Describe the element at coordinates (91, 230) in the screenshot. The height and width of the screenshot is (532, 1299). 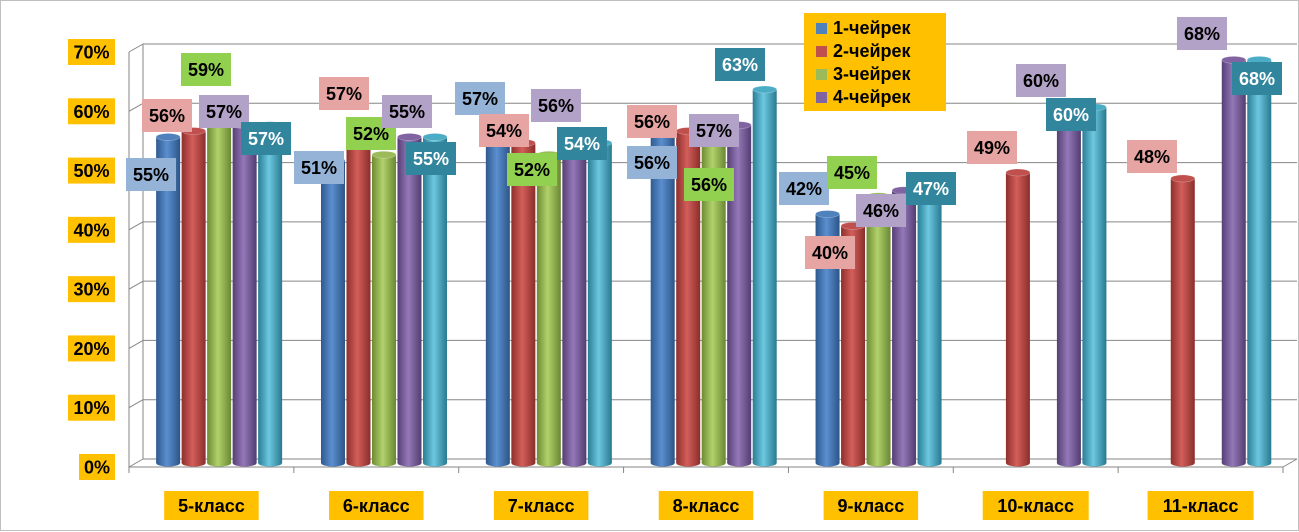
I see `y-tick-label: 40%` at that location.